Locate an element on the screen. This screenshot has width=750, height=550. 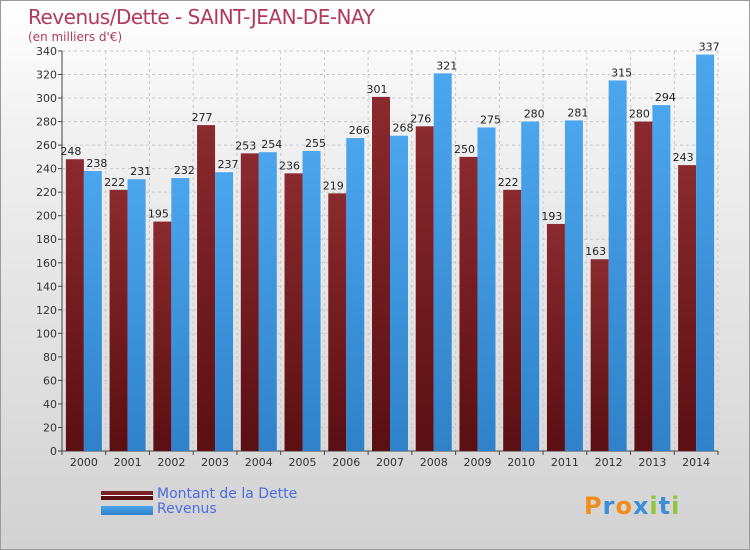
legend-swatch-dette is located at coordinates (127, 495).